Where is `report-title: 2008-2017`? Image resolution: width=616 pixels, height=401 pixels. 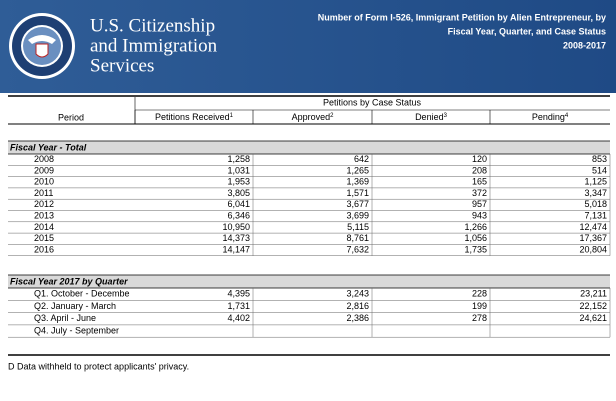 report-title: 2008-2017 is located at coordinates (584, 45).